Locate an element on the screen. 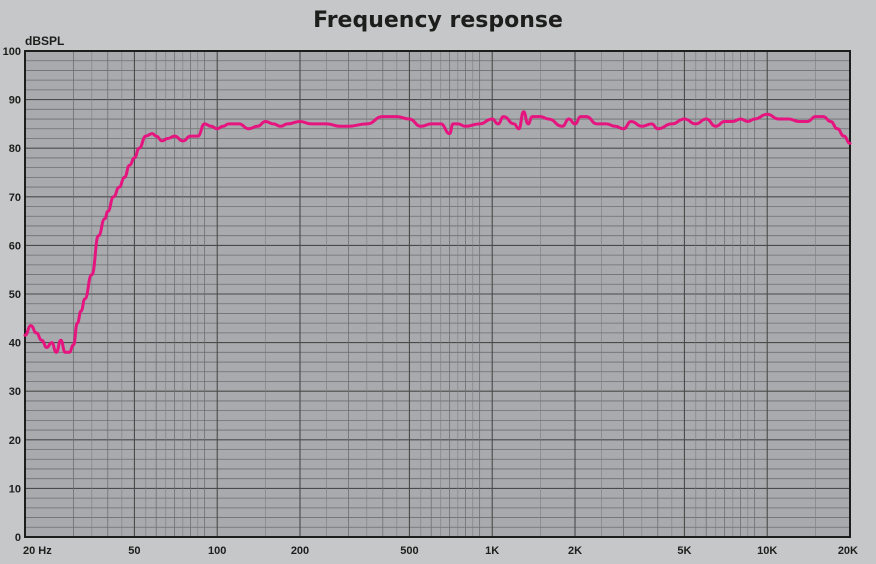 Image resolution: width=876 pixels, height=564 pixels. x-tick-label: 5K is located at coordinates (684, 551).